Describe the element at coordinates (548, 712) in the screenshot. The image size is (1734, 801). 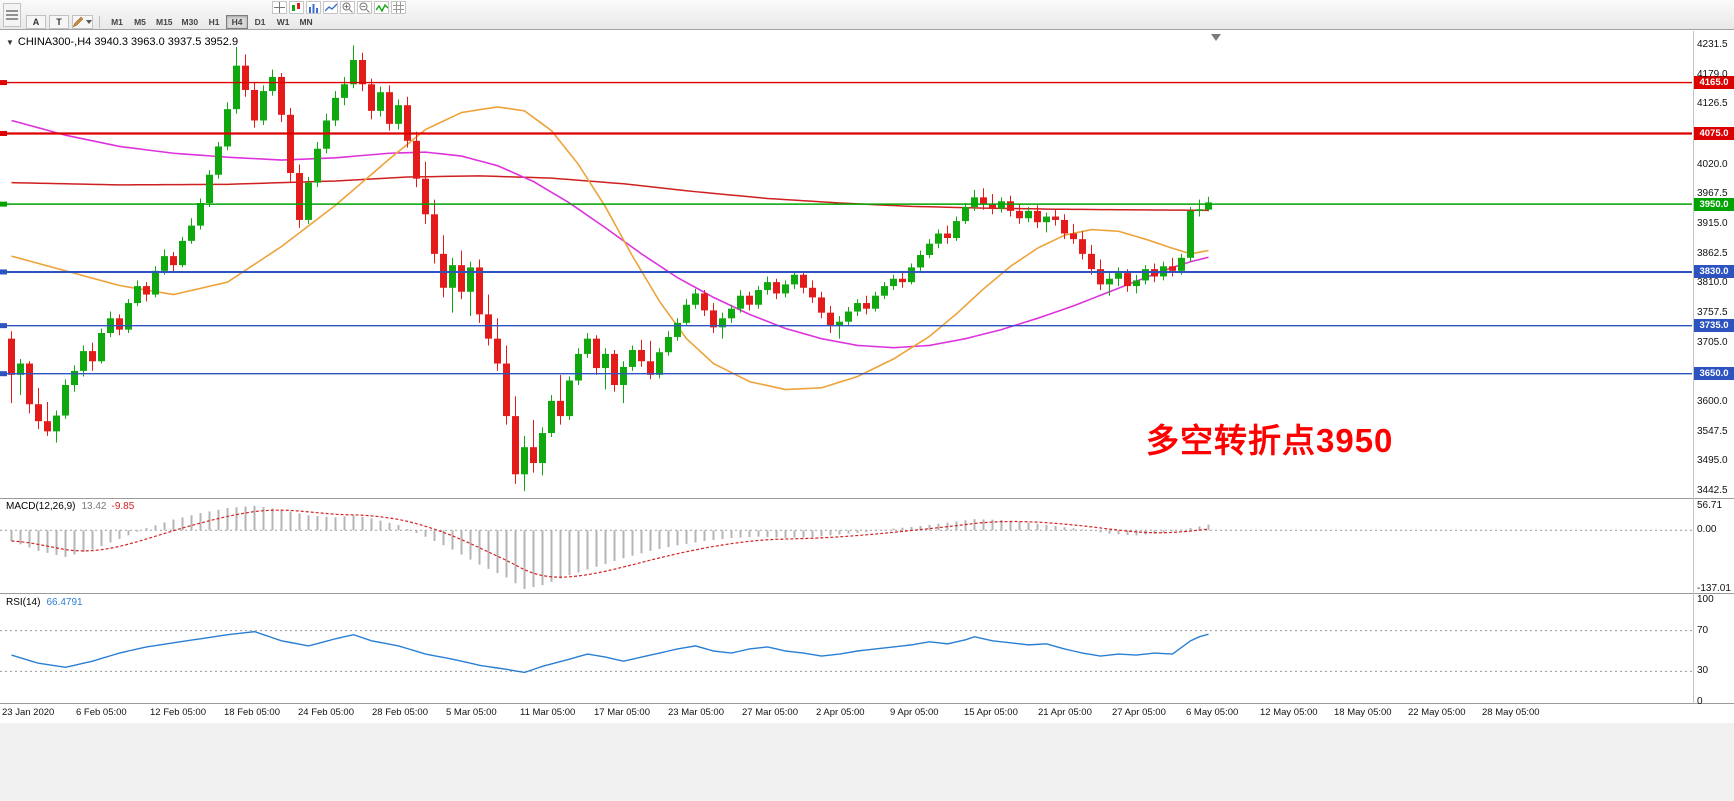
I see `time-axis-label: 11 Mar 05:00` at that location.